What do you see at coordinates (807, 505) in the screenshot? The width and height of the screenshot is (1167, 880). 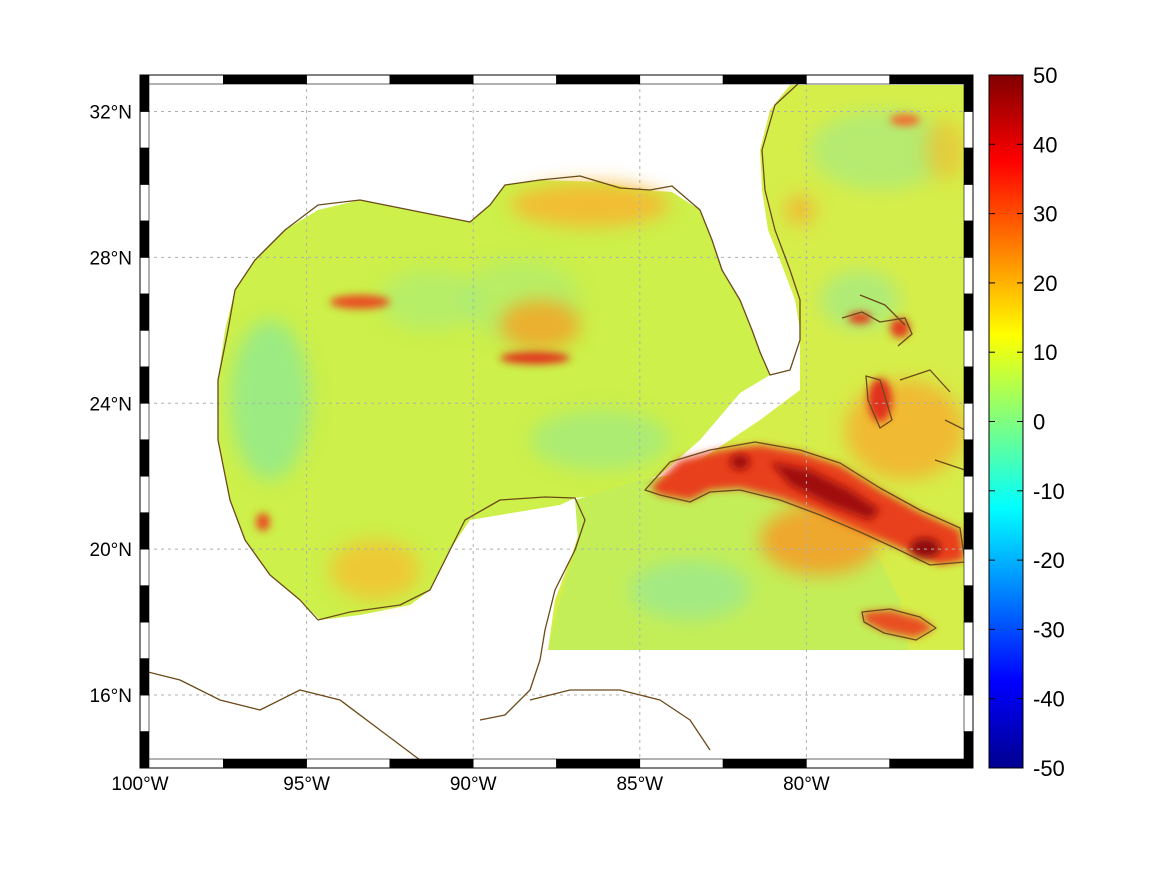 I see `cuba-hotspot` at bounding box center [807, 505].